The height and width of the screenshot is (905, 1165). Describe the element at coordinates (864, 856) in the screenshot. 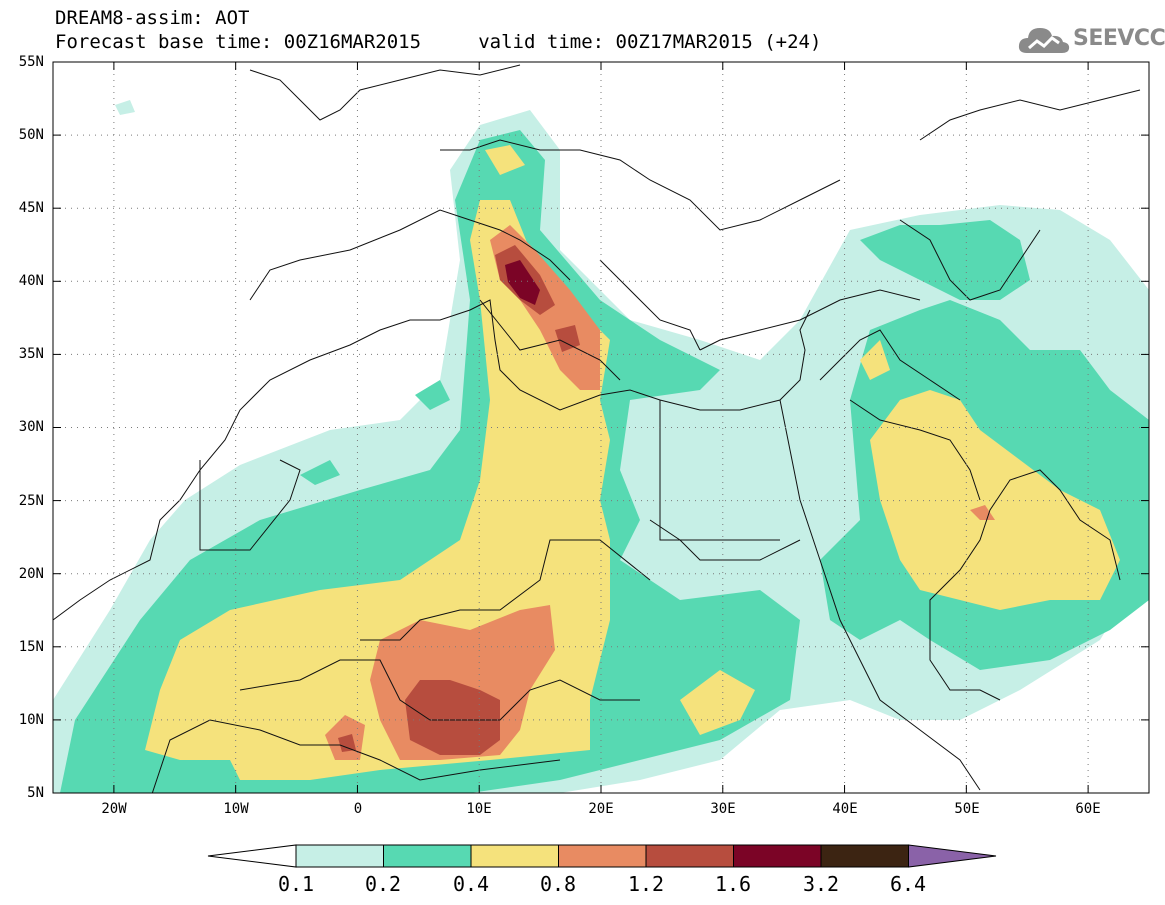

I see `colorbar-box-3.2` at that location.